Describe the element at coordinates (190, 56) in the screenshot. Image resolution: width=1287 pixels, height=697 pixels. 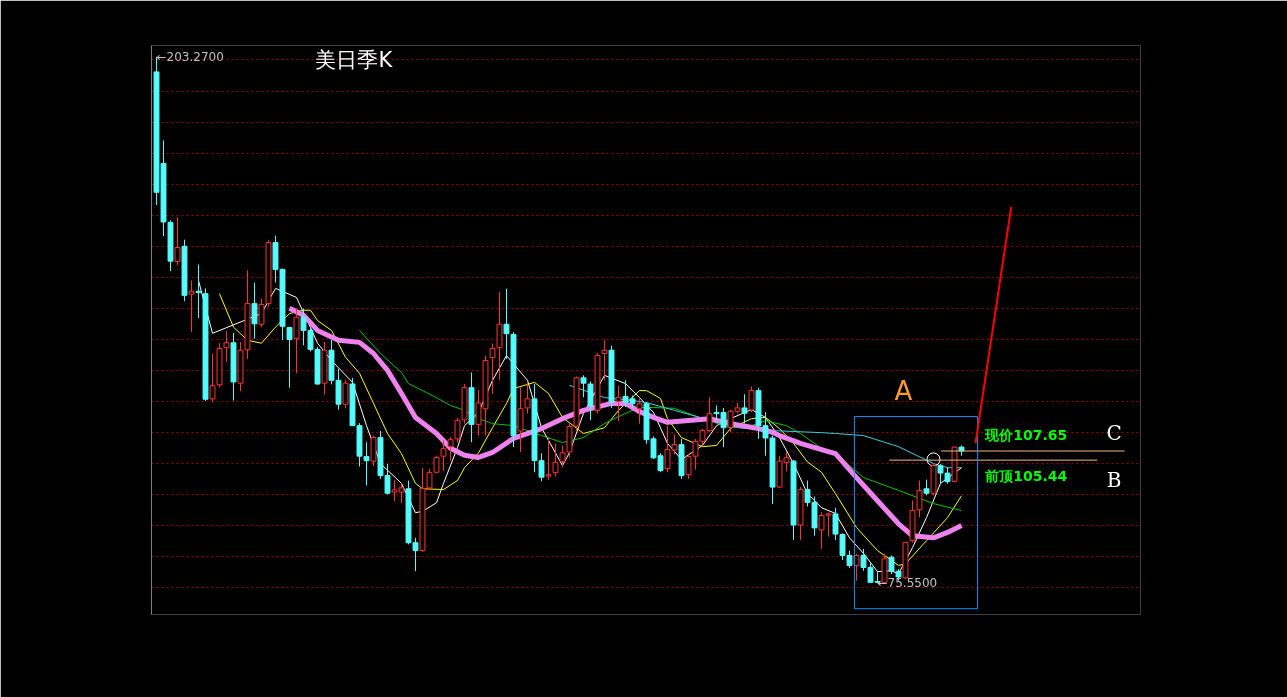
I see `annotation: ←203.2700` at that location.